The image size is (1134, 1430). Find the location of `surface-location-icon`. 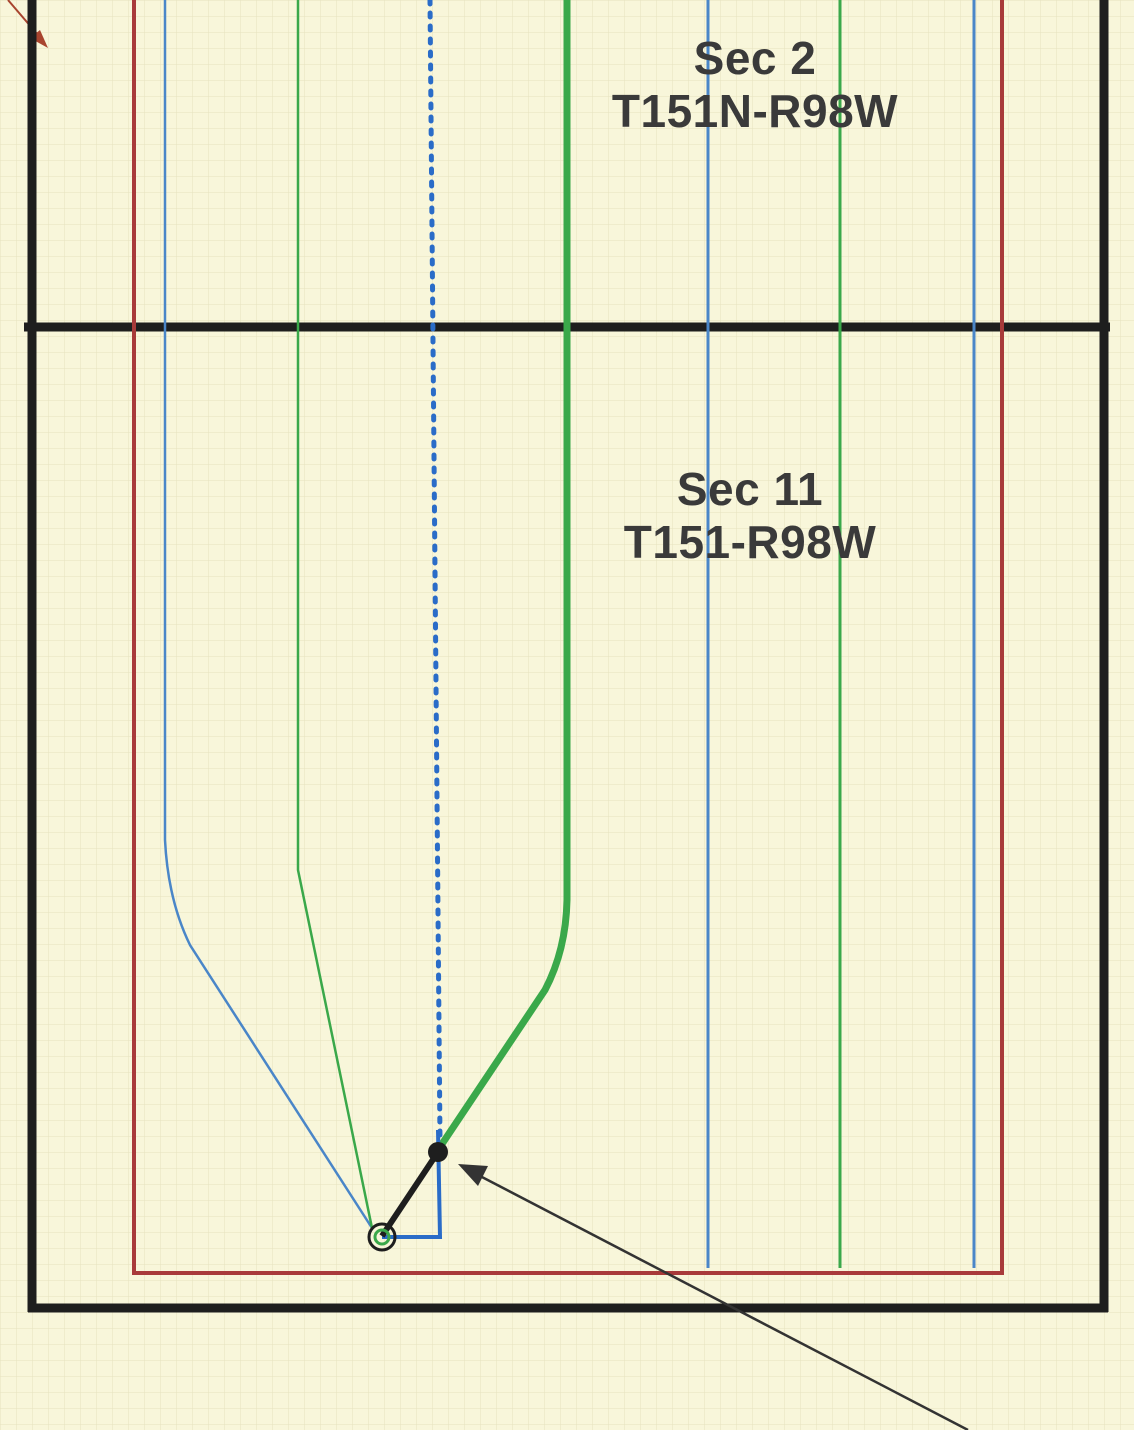

surface-location-icon is located at coordinates (382, 1237).